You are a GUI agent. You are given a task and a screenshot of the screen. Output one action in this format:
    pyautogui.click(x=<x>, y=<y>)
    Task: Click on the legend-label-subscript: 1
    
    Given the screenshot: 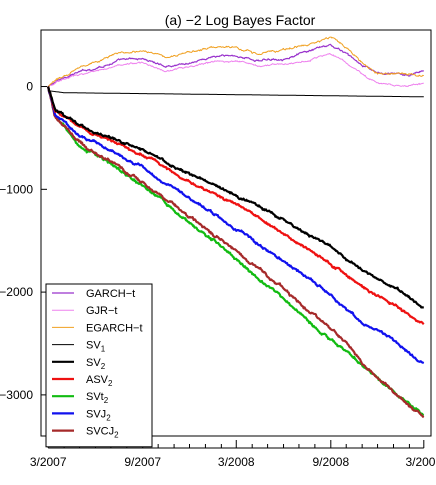 What is the action you would take?
    pyautogui.click(x=103, y=349)
    